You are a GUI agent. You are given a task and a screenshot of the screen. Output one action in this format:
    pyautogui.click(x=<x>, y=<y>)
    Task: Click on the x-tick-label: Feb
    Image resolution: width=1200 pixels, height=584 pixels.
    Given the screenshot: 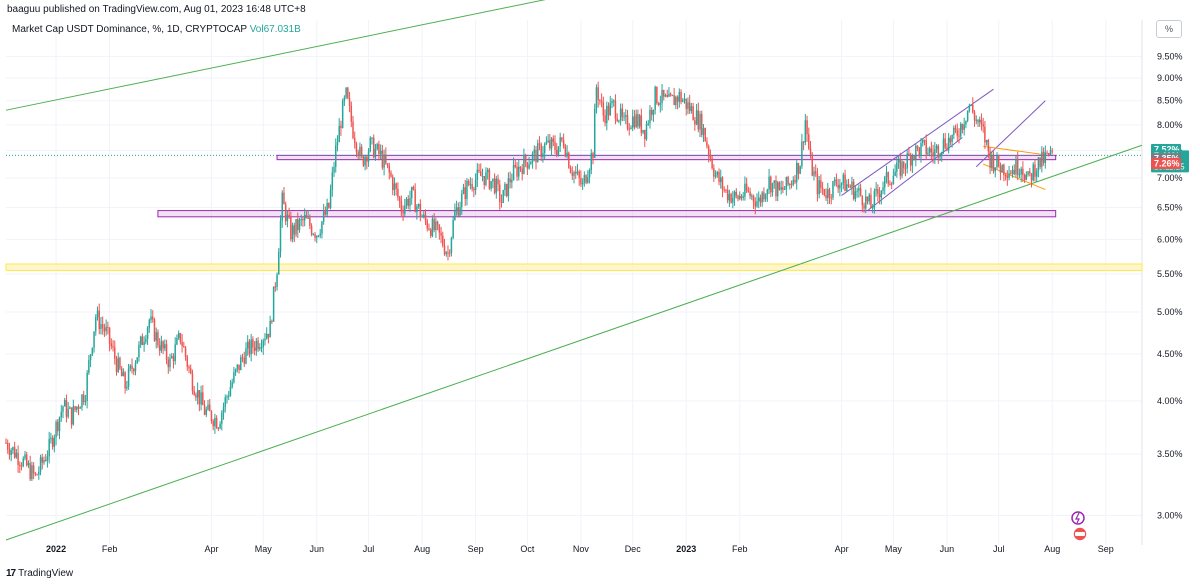 What is the action you would take?
    pyautogui.click(x=110, y=549)
    